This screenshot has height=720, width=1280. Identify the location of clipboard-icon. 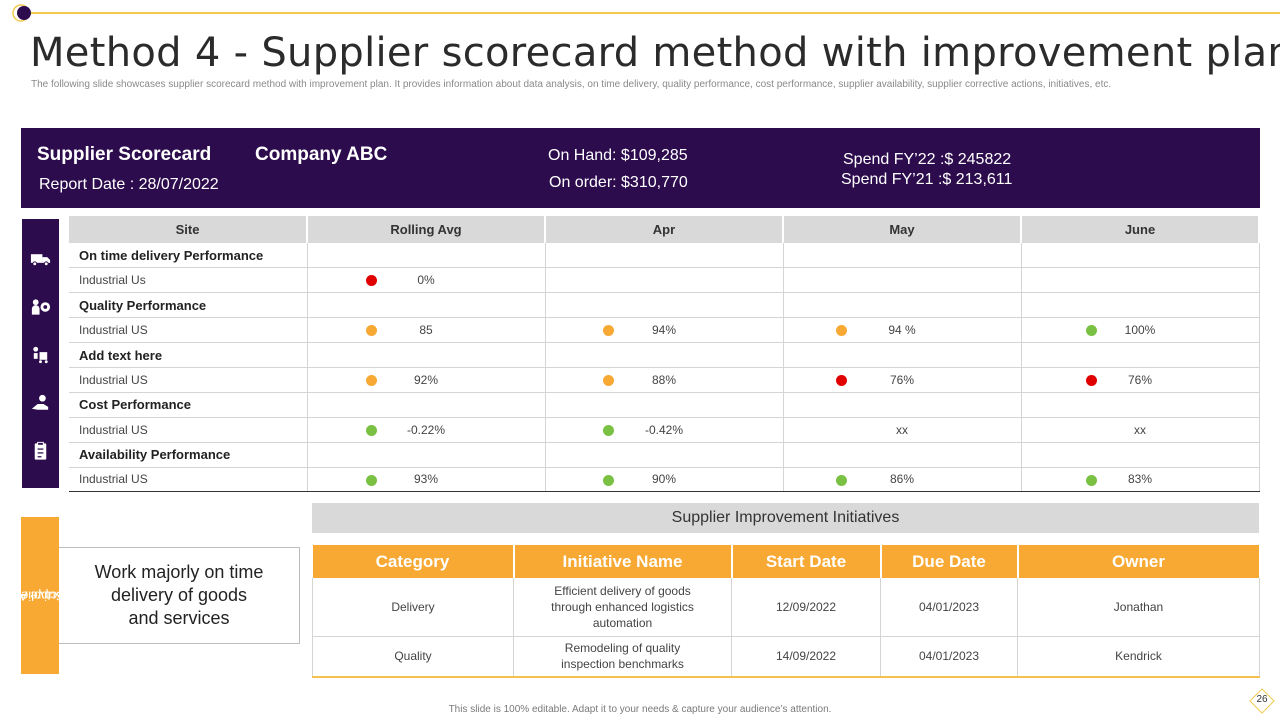
(40, 450).